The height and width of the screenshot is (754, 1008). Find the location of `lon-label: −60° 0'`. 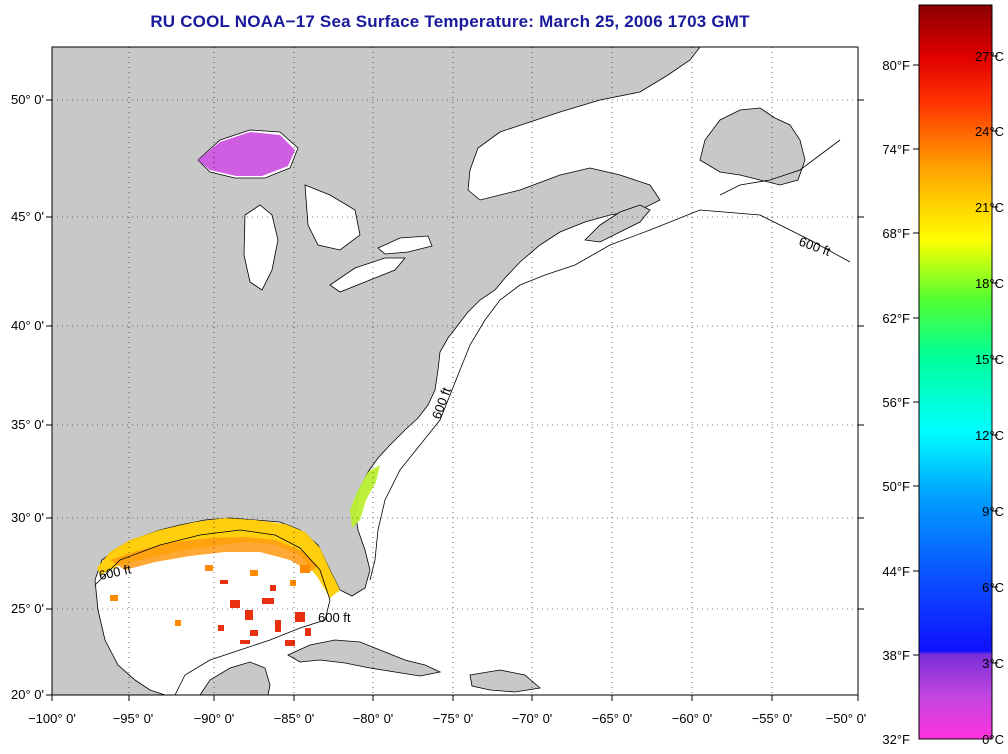

lon-label: −60° 0' is located at coordinates (692, 718).